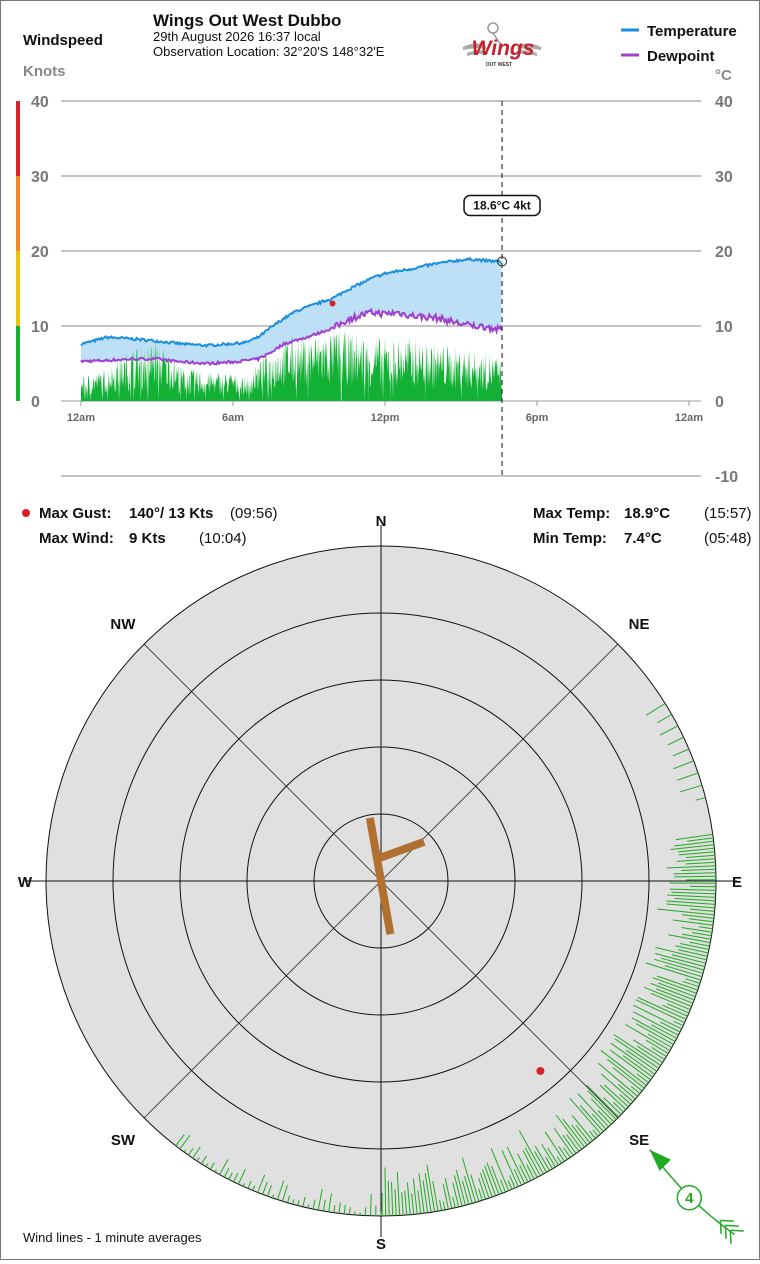 Image resolution: width=760 pixels, height=1264 pixels. I want to click on min-temp-value: 7.4°C, so click(643, 538).